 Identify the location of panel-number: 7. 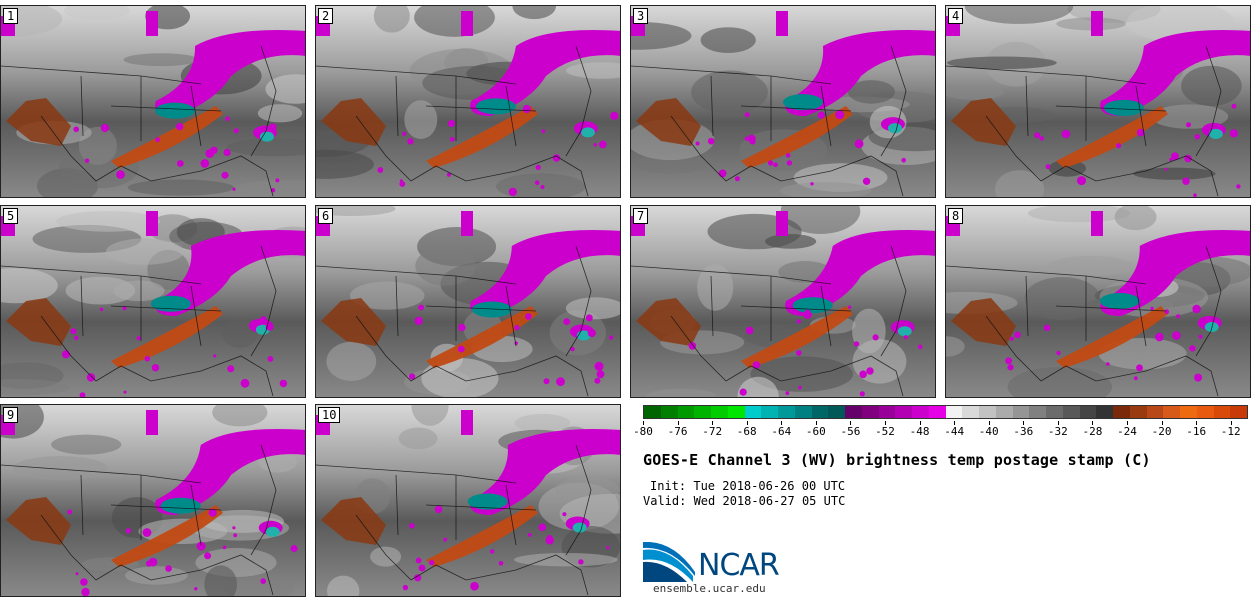
(641, 216).